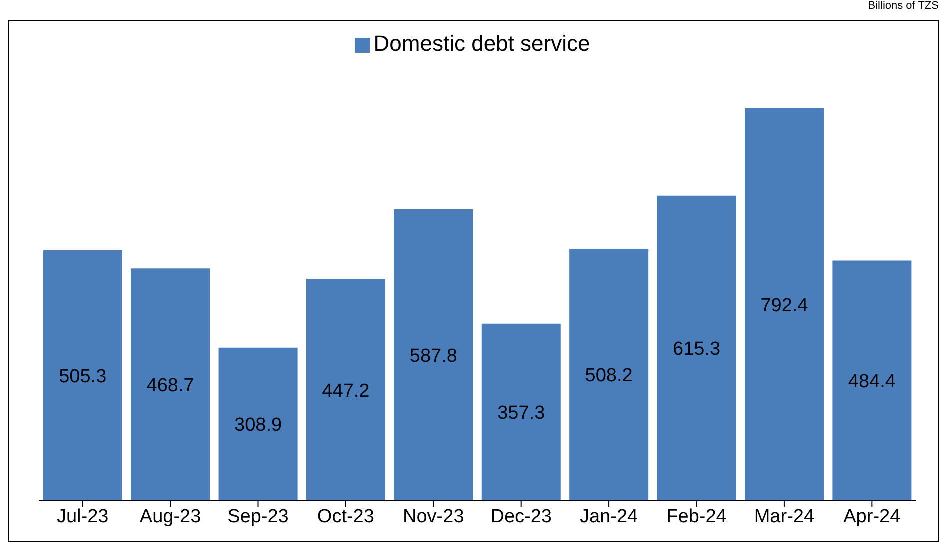 The width and height of the screenshot is (947, 542). What do you see at coordinates (171, 517) in the screenshot?
I see `x-tick-label: Aug-23` at bounding box center [171, 517].